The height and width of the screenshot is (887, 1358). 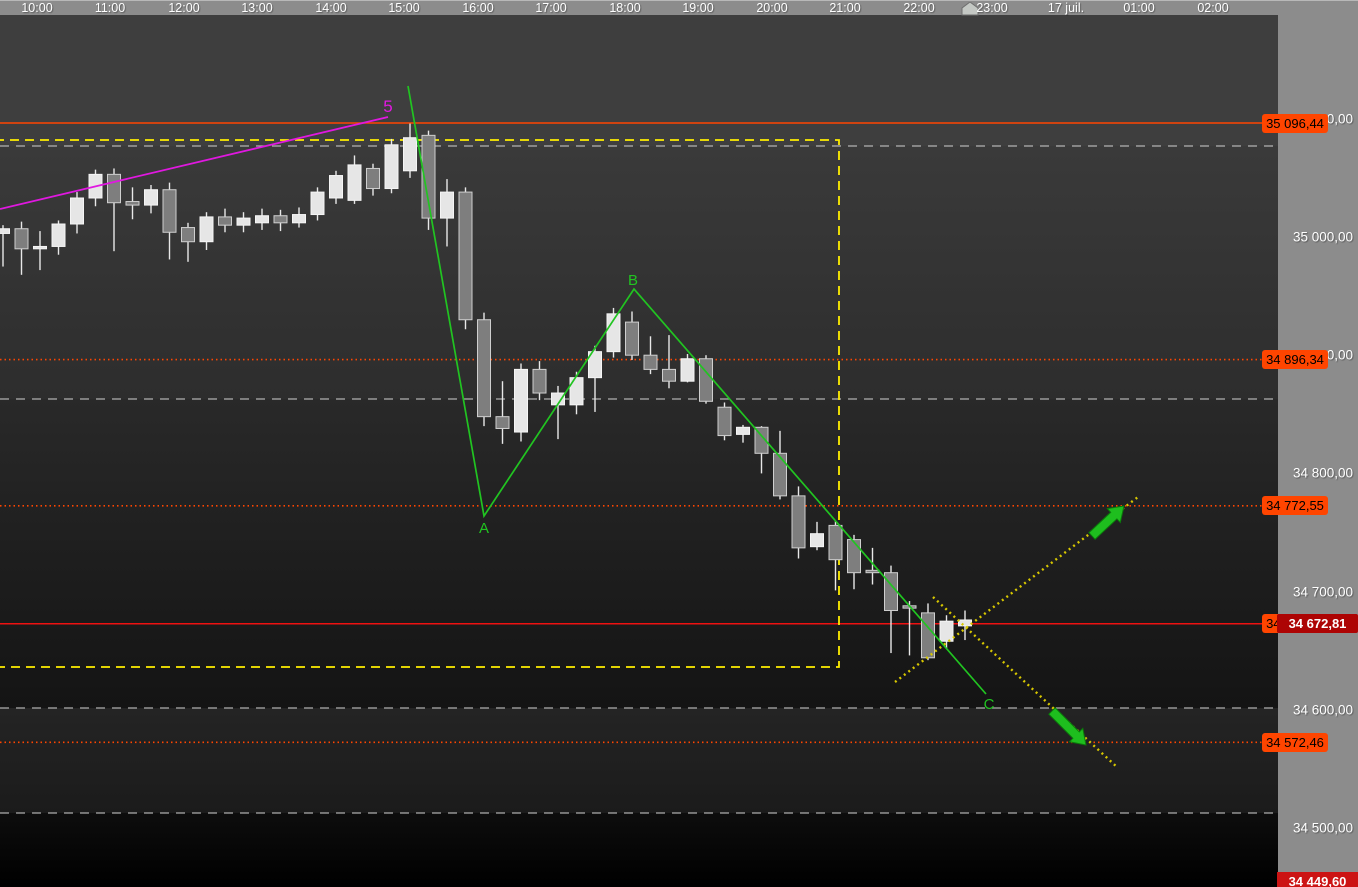 I want to click on time-label-11-00: 11:00, so click(x=110, y=8).